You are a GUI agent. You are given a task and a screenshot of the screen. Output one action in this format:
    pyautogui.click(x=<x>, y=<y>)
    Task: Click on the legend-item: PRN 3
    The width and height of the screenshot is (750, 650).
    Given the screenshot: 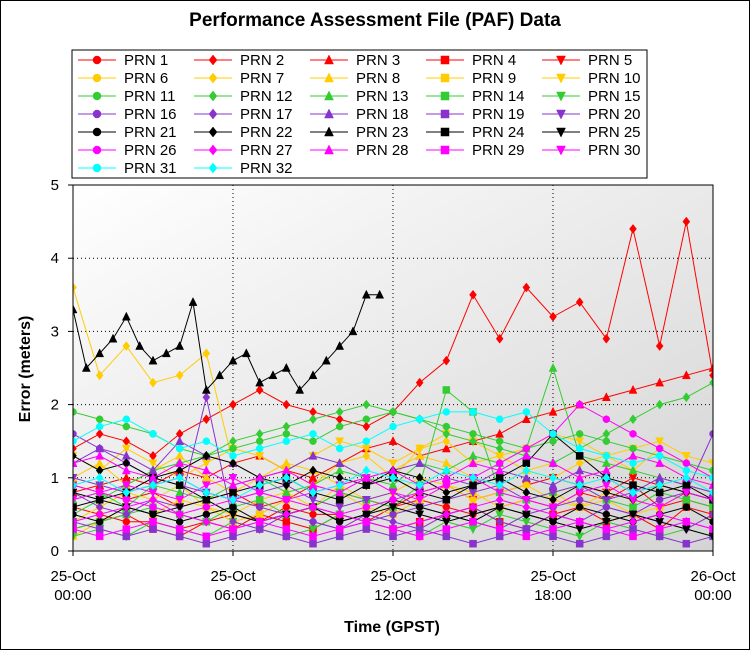 What is the action you would take?
    pyautogui.click(x=355, y=60)
    